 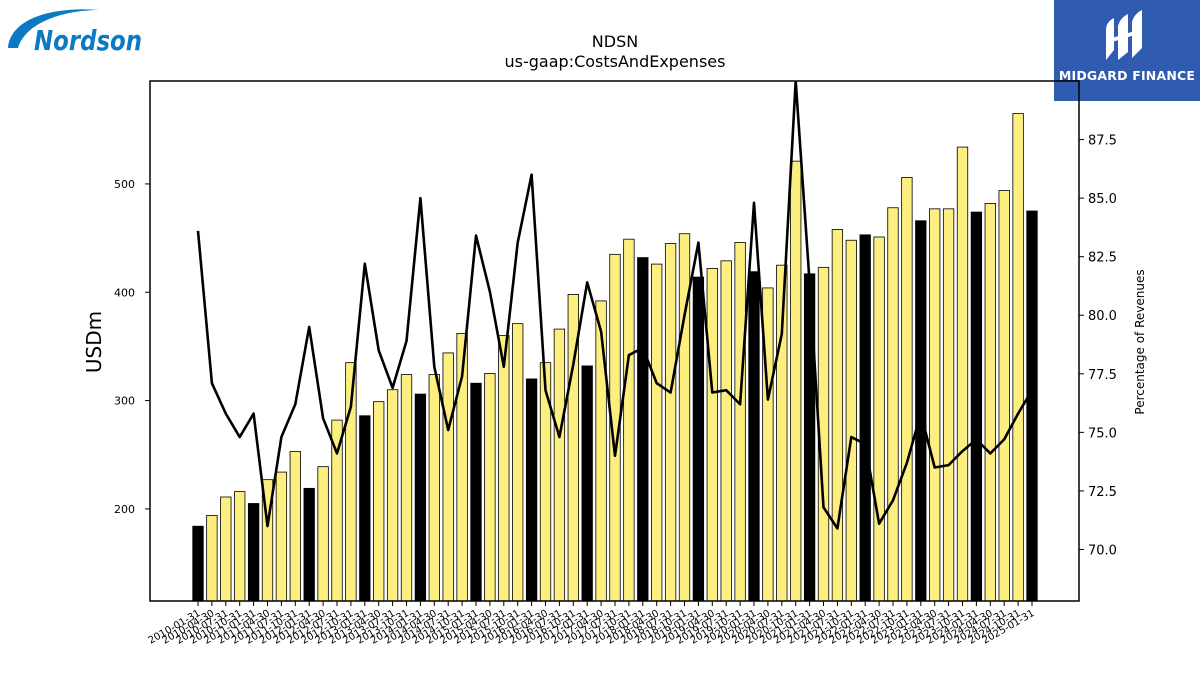 What do you see at coordinates (1102, 141) in the screenshot?
I see `y2-tick-label: 87.5` at bounding box center [1102, 141].